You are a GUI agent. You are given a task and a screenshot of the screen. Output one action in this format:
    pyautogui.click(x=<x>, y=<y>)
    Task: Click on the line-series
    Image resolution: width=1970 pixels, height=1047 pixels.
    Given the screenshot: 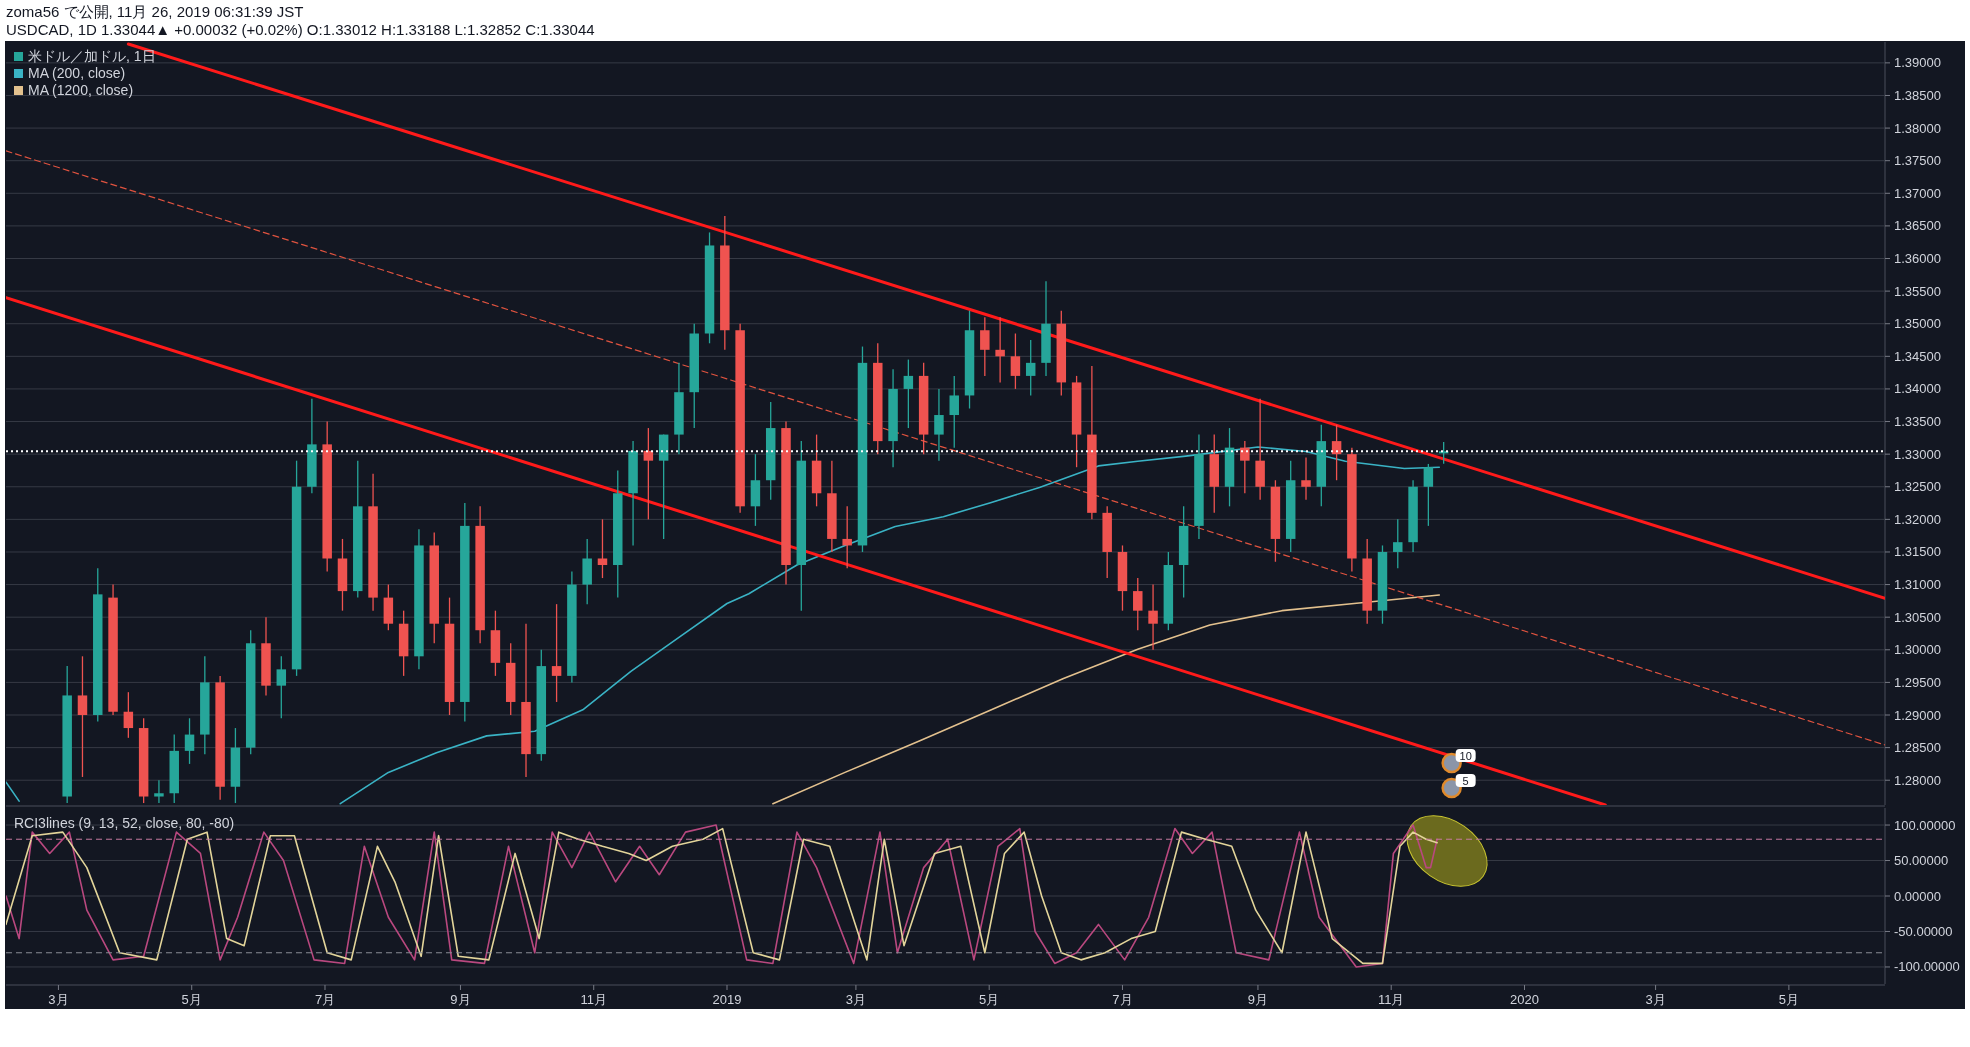 What is the action you would take?
    pyautogui.click(x=1106, y=699)
    